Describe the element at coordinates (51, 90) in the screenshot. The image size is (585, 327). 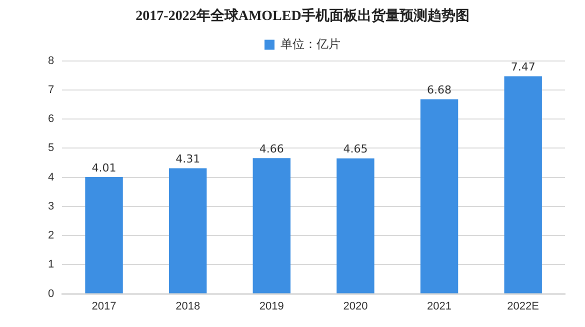
I see `y-tick-label: 7` at that location.